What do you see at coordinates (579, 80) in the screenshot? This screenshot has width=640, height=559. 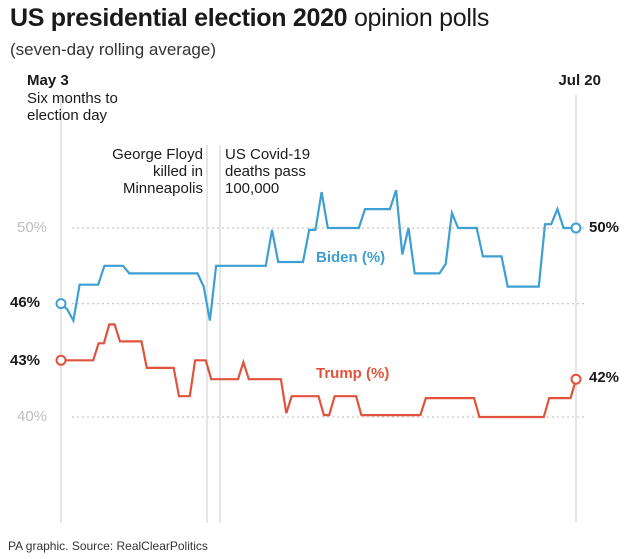 I see `end-date-label: Jul 20` at bounding box center [579, 80].